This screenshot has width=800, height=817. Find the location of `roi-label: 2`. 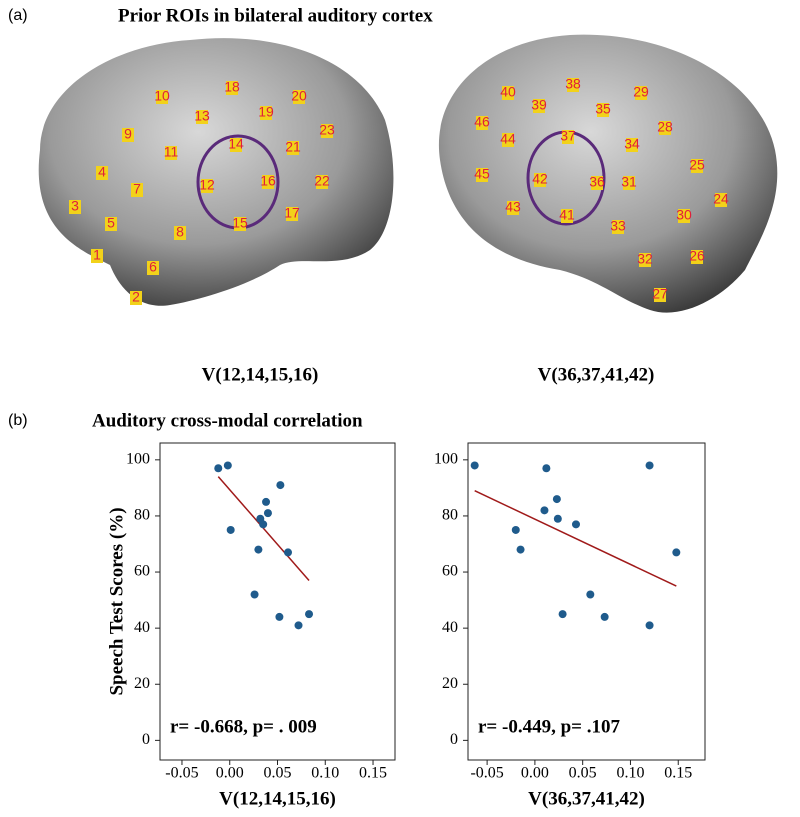

roi-label: 2 is located at coordinates (136, 297).